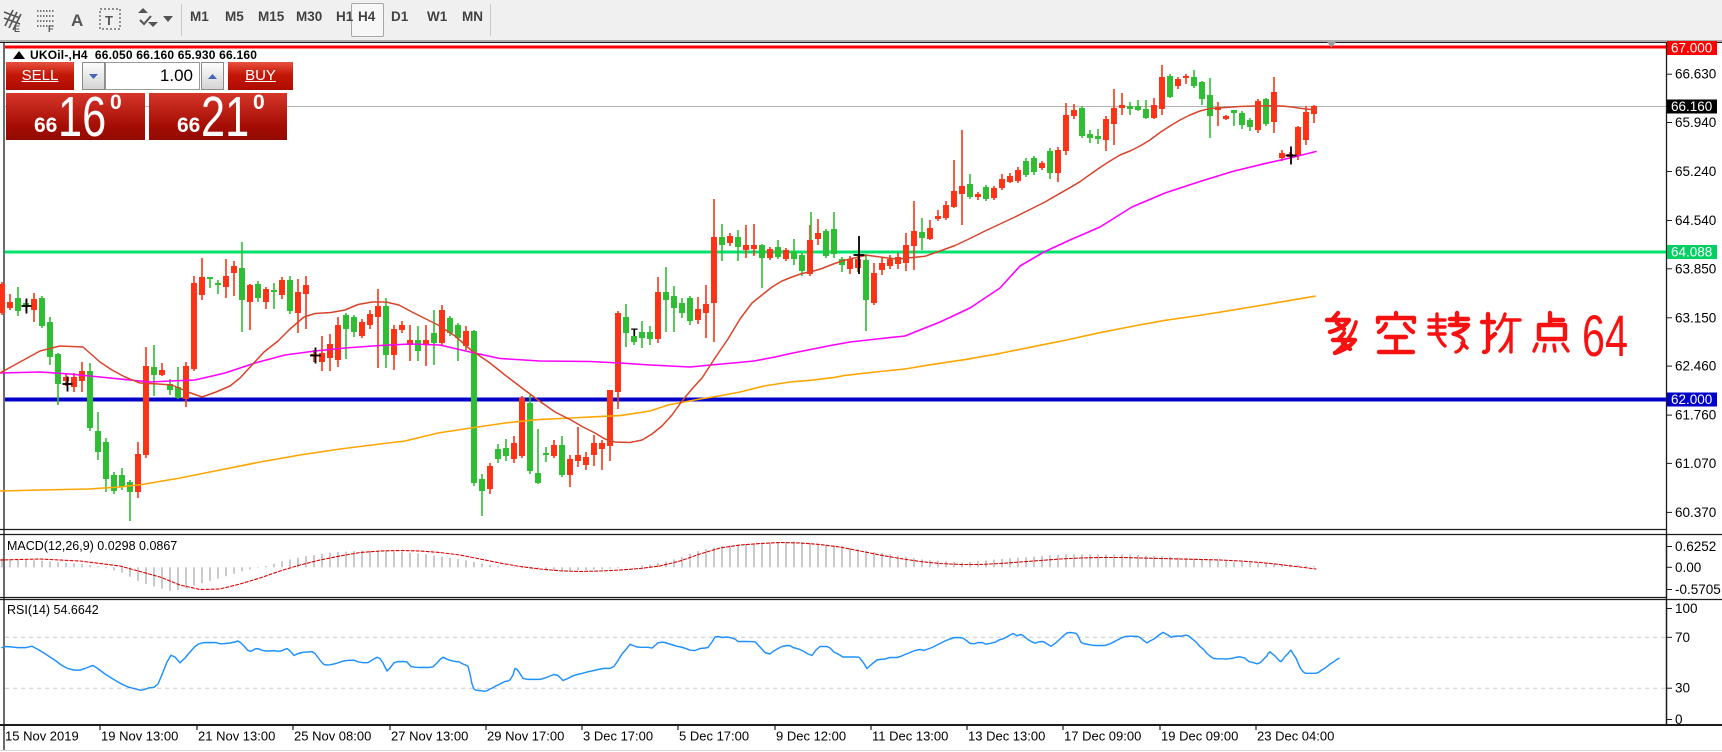  I want to click on svg-text: 15 Nov 2019, so click(42, 736).